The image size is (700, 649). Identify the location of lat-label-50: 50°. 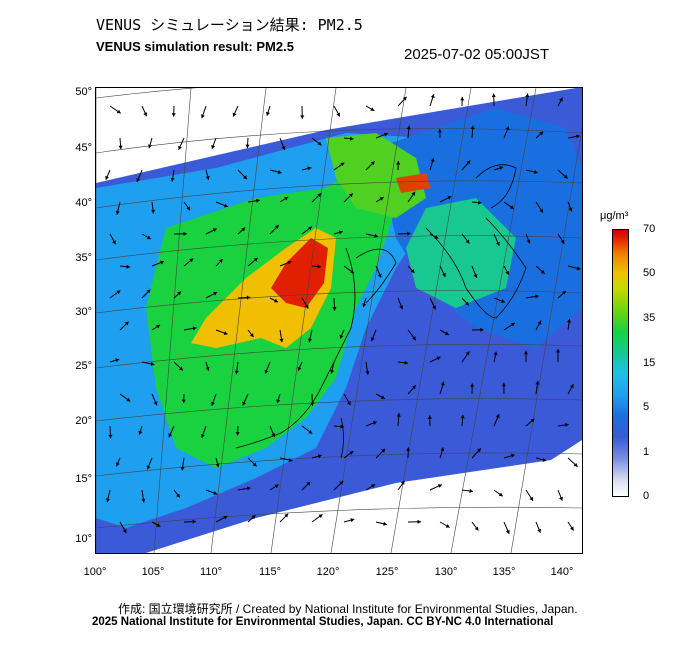
(83, 92).